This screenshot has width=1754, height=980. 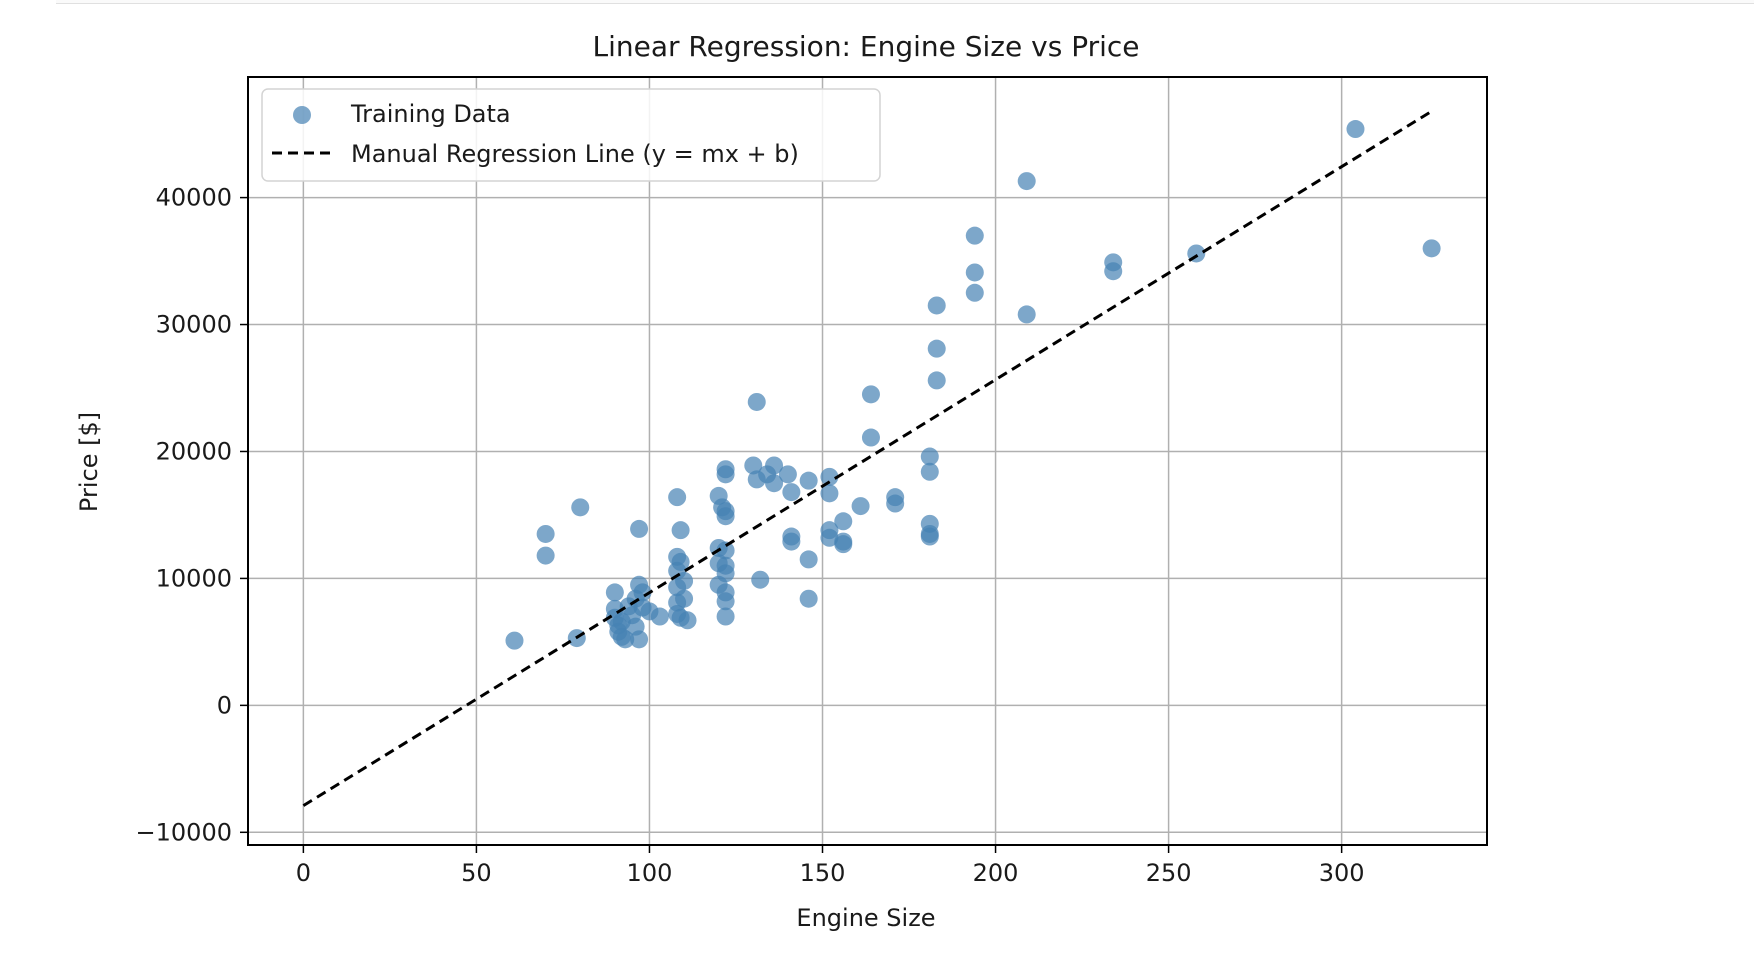 I want to click on x-tick-label: 50, so click(x=476, y=873).